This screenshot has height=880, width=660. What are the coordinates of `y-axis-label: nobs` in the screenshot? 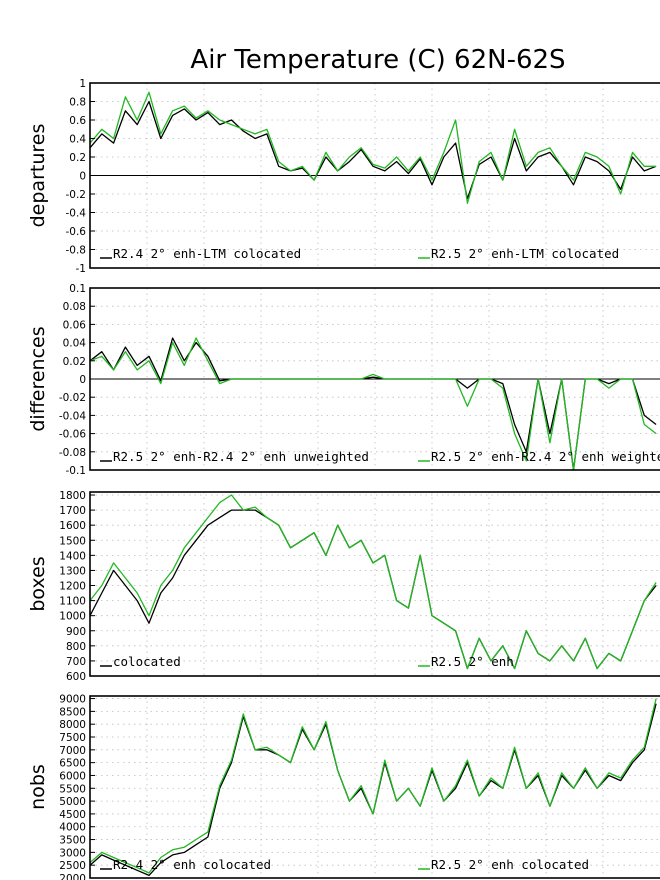 It's located at (38, 787).